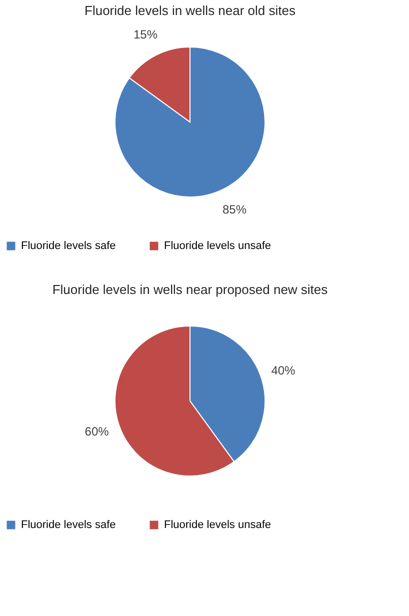 This screenshot has height=616, width=409. I want to click on pie-slice, so click(190, 122).